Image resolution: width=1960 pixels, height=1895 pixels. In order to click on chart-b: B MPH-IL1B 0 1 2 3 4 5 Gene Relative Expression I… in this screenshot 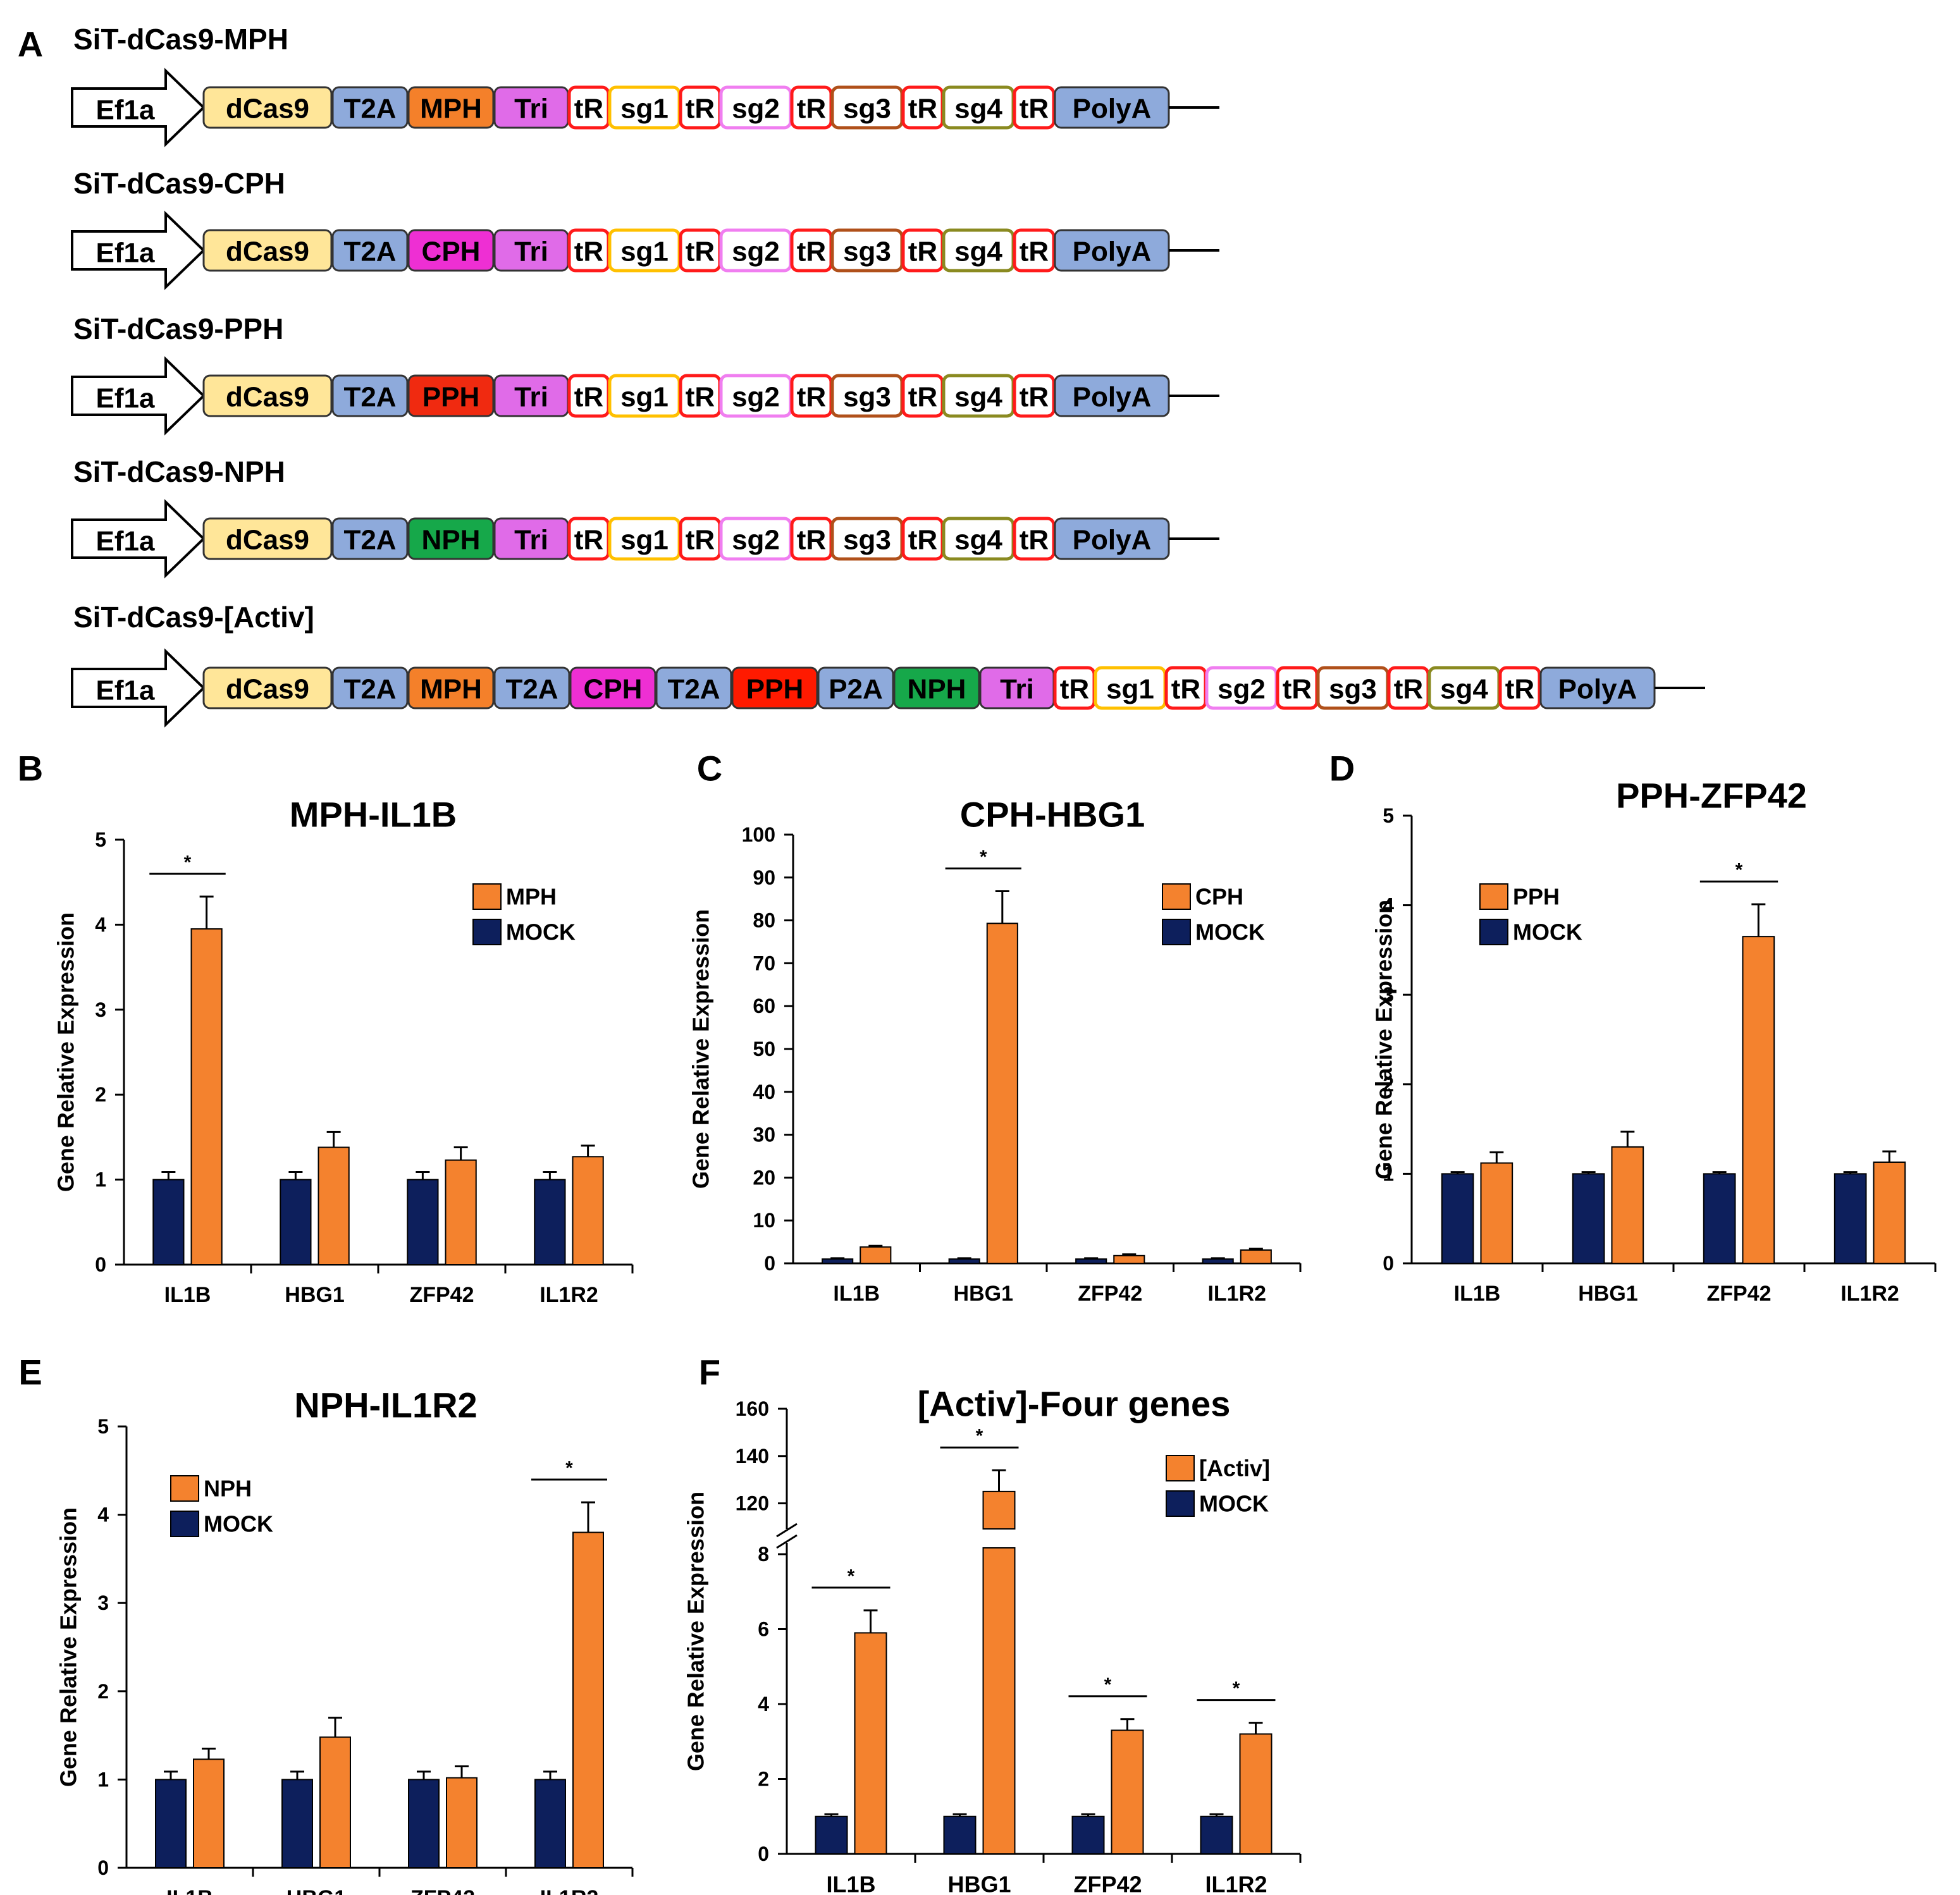, I will do `click(326, 1028)`.